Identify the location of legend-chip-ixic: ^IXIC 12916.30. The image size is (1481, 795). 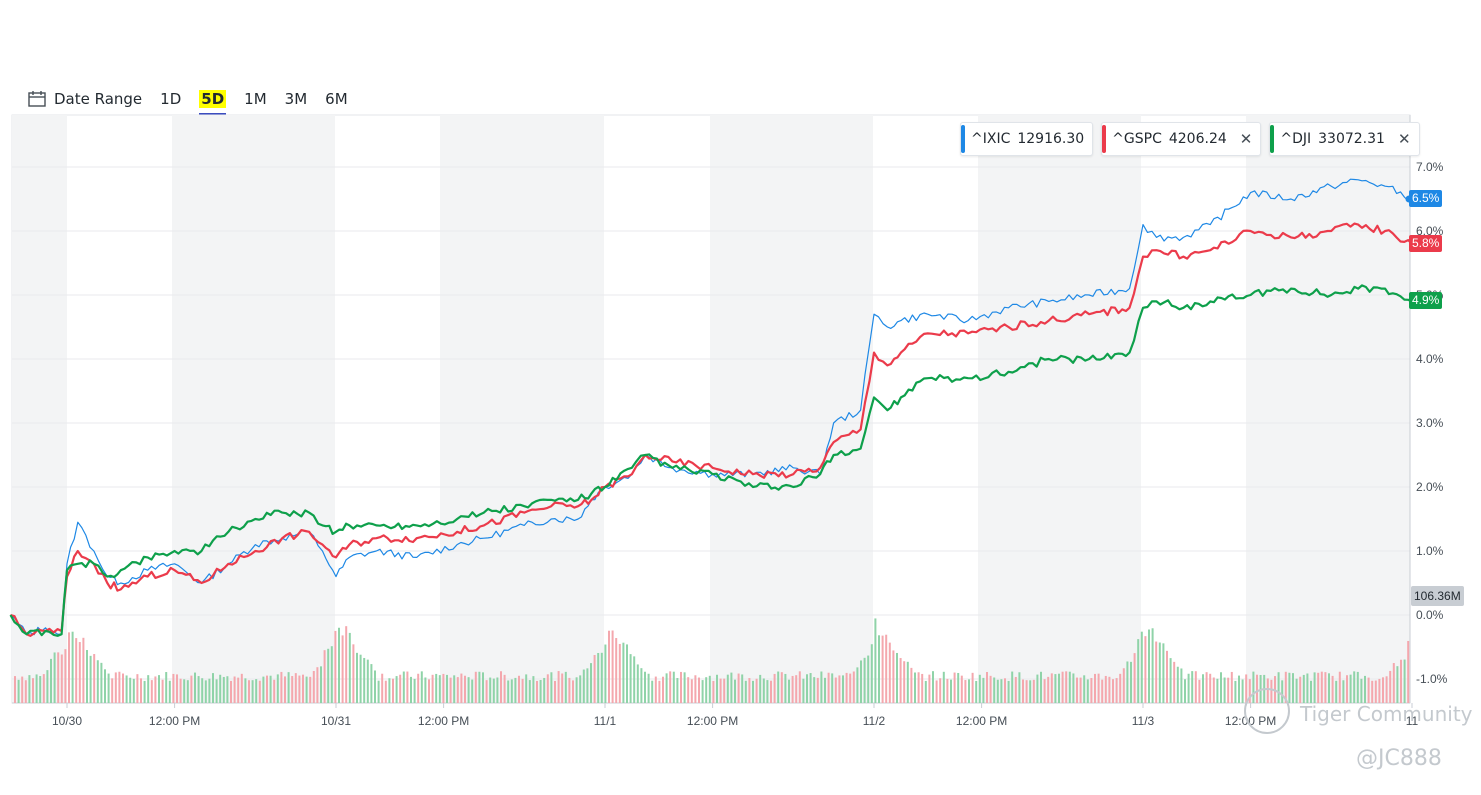
(1027, 139).